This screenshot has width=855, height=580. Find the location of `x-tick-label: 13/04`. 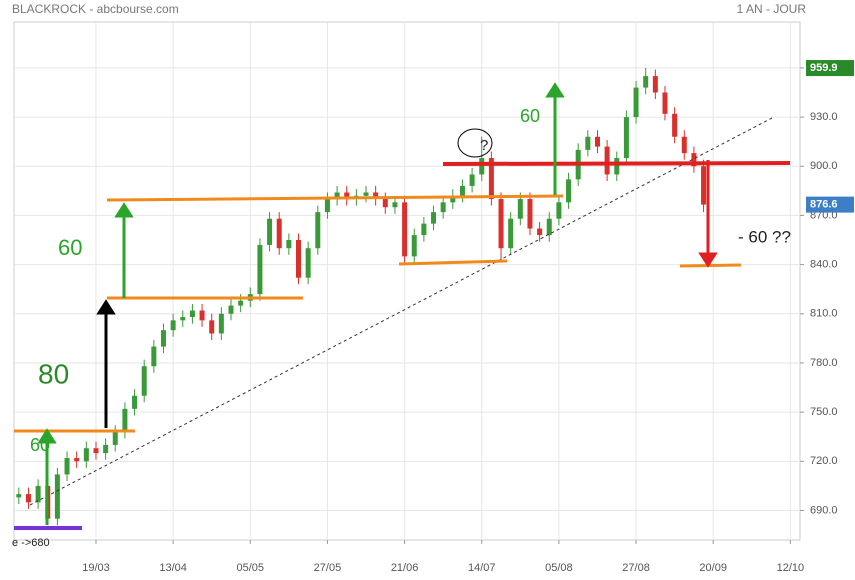

x-tick-label: 13/04 is located at coordinates (173, 568).